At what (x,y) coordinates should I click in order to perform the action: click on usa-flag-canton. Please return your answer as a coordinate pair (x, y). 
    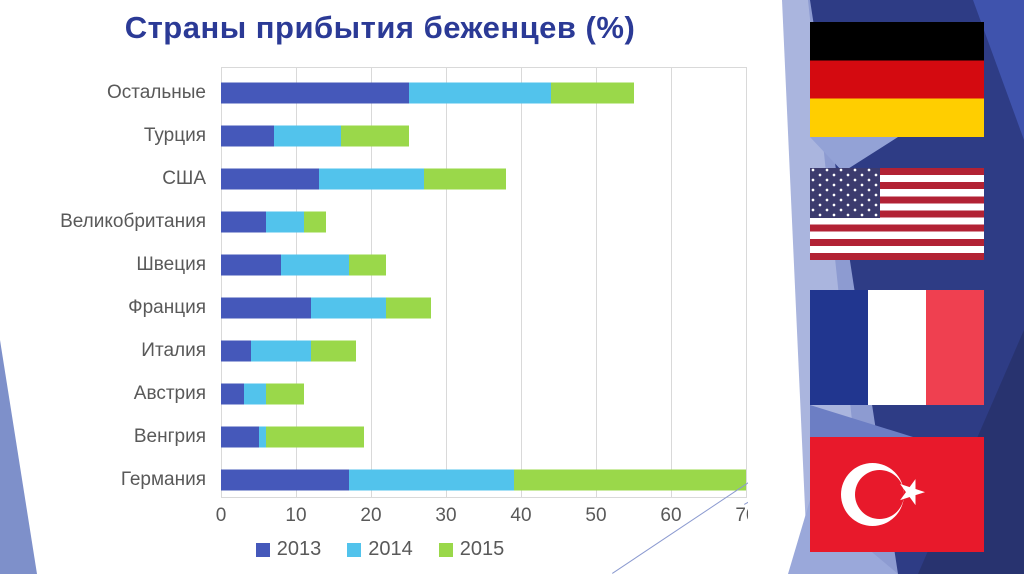
    Looking at the image, I should click on (845, 193).